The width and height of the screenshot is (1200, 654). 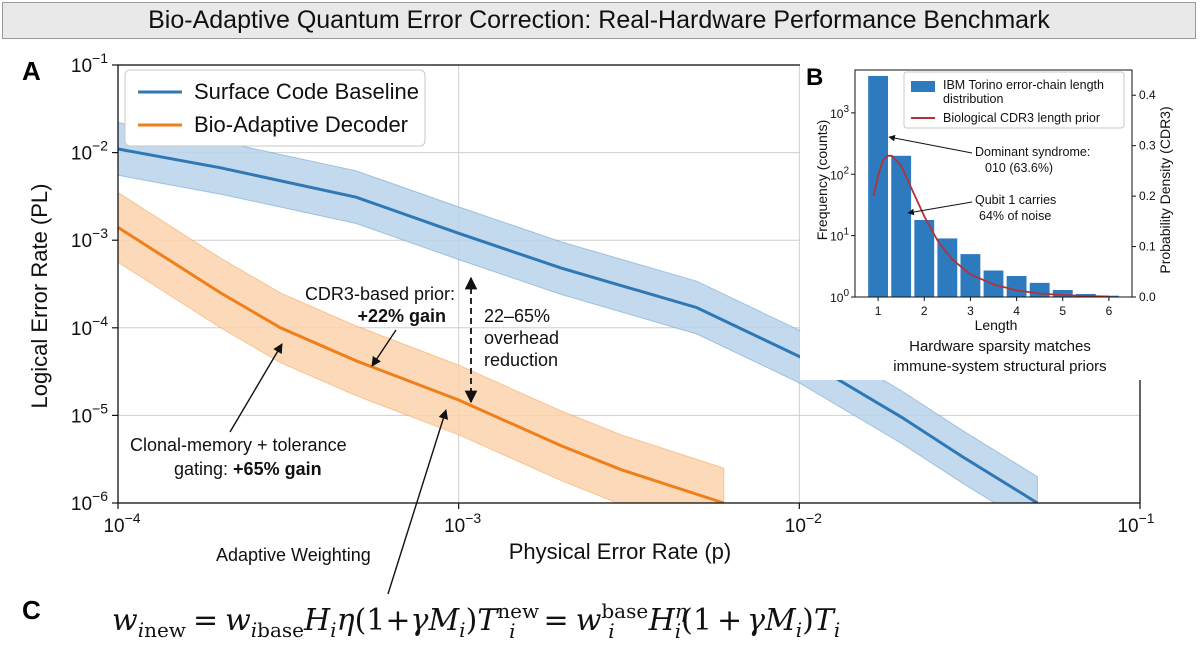 What do you see at coordinates (839, 112) in the screenshot?
I see `b-y-tick-label: 10³` at bounding box center [839, 112].